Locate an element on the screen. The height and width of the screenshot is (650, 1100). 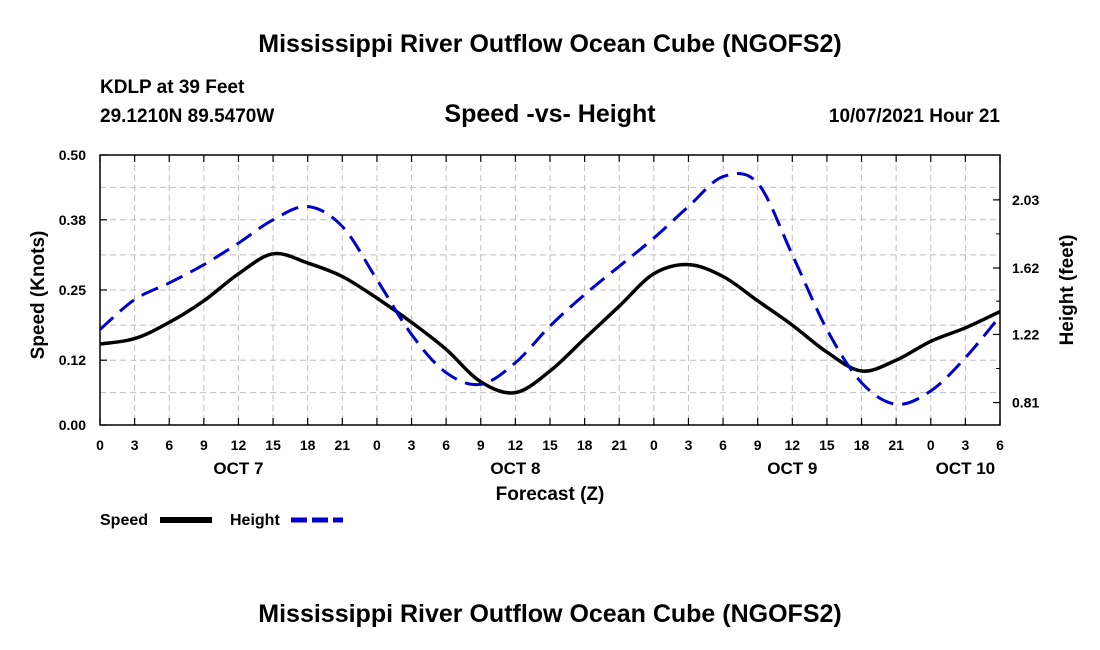
station-label: KDLP at 39 Feet is located at coordinates (172, 87).